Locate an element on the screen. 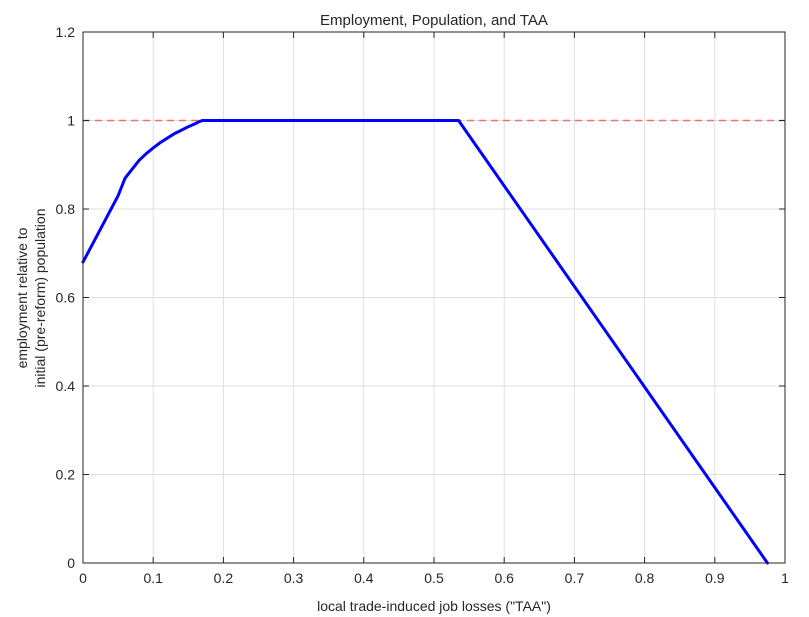 The image size is (809, 617). x-tick-label-7: 0.7 is located at coordinates (575, 578).